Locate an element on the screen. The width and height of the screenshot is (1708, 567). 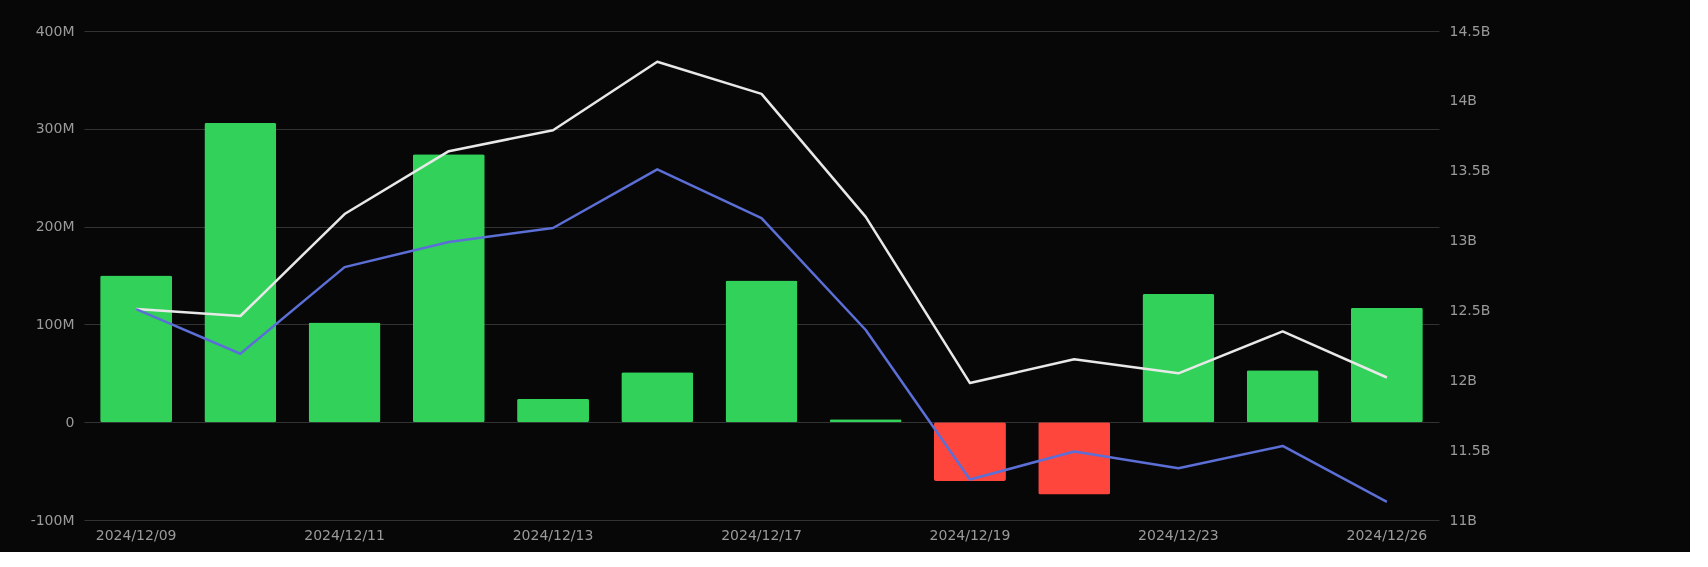
y2-tick-label: 11B is located at coordinates (1463, 519).